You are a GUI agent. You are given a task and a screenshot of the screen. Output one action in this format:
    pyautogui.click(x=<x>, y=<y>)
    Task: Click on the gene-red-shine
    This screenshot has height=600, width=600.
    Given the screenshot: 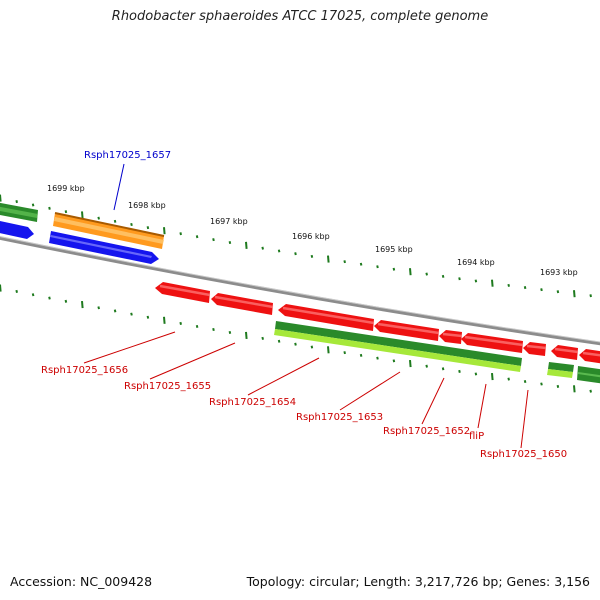 What is the action you would take?
    pyautogui.click(x=379, y=320)
    